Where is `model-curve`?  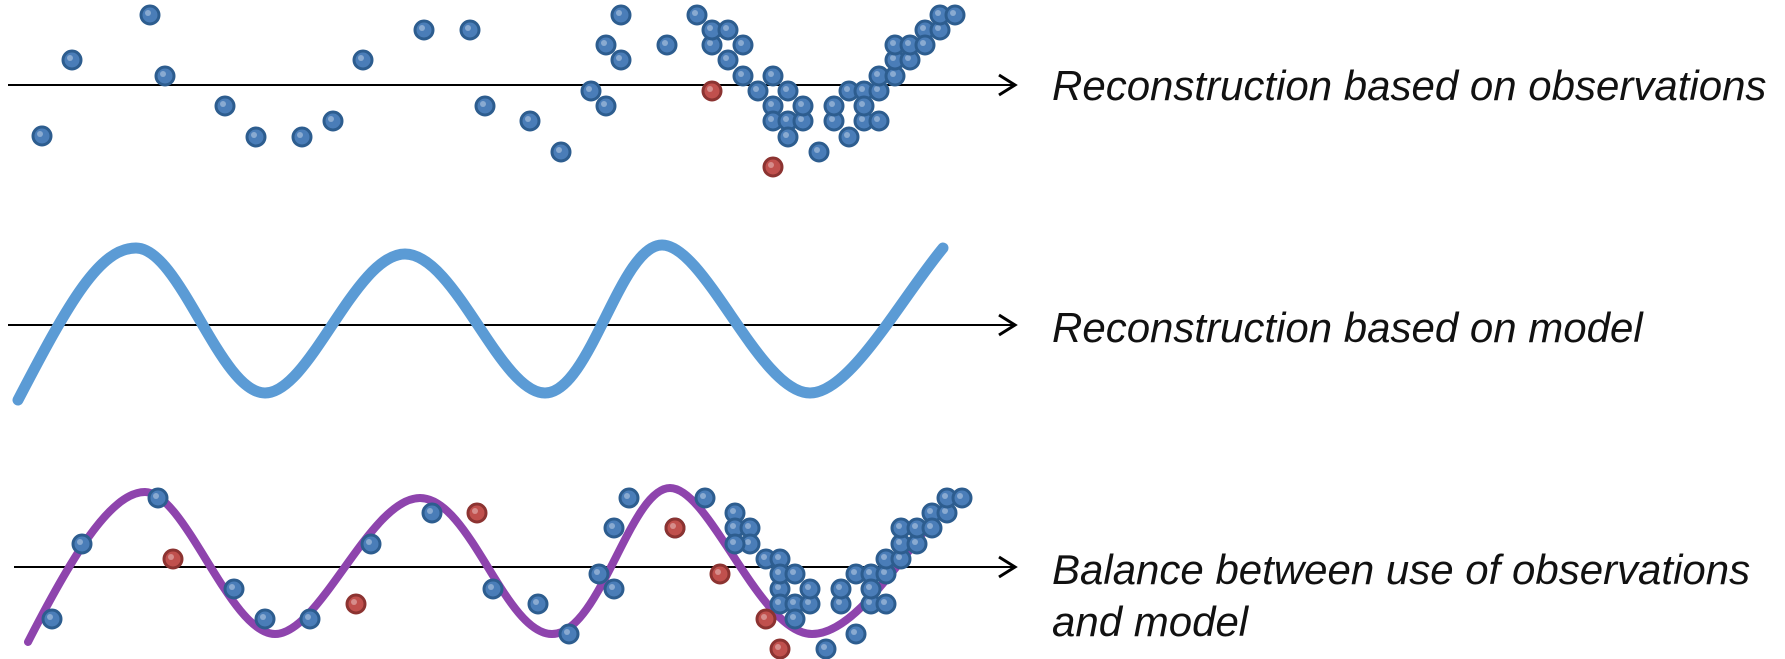 model-curve is located at coordinates (480, 322).